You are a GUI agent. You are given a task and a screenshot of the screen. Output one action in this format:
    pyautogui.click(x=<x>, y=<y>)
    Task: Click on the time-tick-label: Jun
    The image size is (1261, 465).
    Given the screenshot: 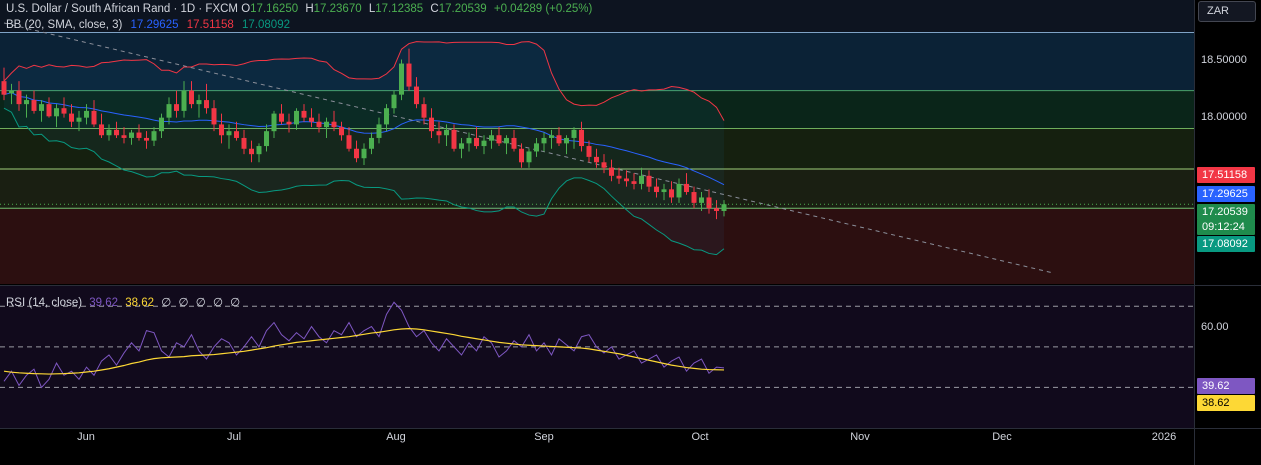 What is the action you would take?
    pyautogui.click(x=86, y=437)
    